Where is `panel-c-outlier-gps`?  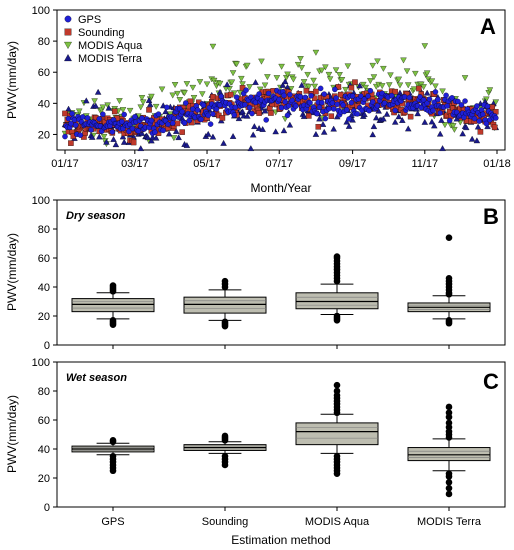 panel-c-outlier-gps is located at coordinates (113, 440).